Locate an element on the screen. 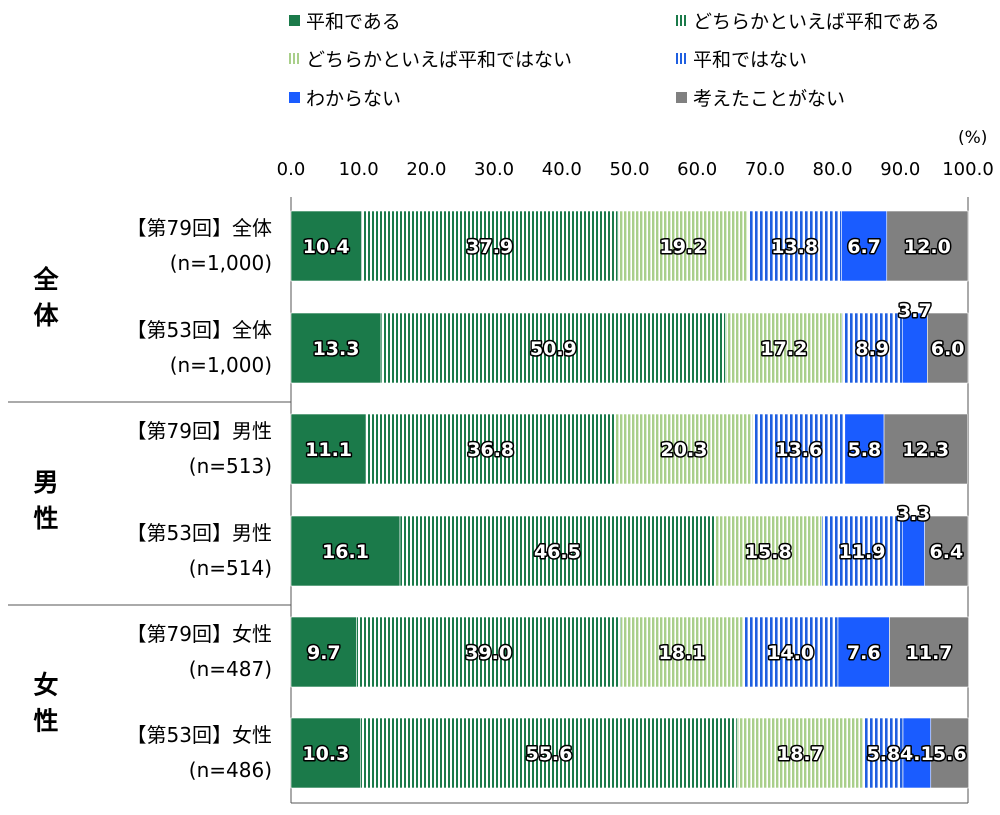 The height and width of the screenshot is (815, 1000). data-label: 12.0 is located at coordinates (927, 247).